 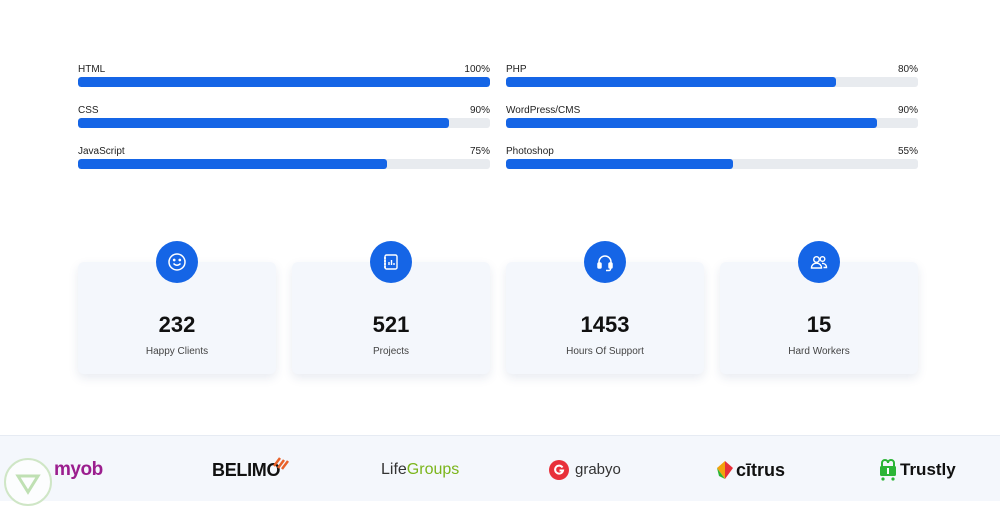 What do you see at coordinates (605, 307) in the screenshot?
I see `counter-hours-support: 1453 Hours Of Support` at bounding box center [605, 307].